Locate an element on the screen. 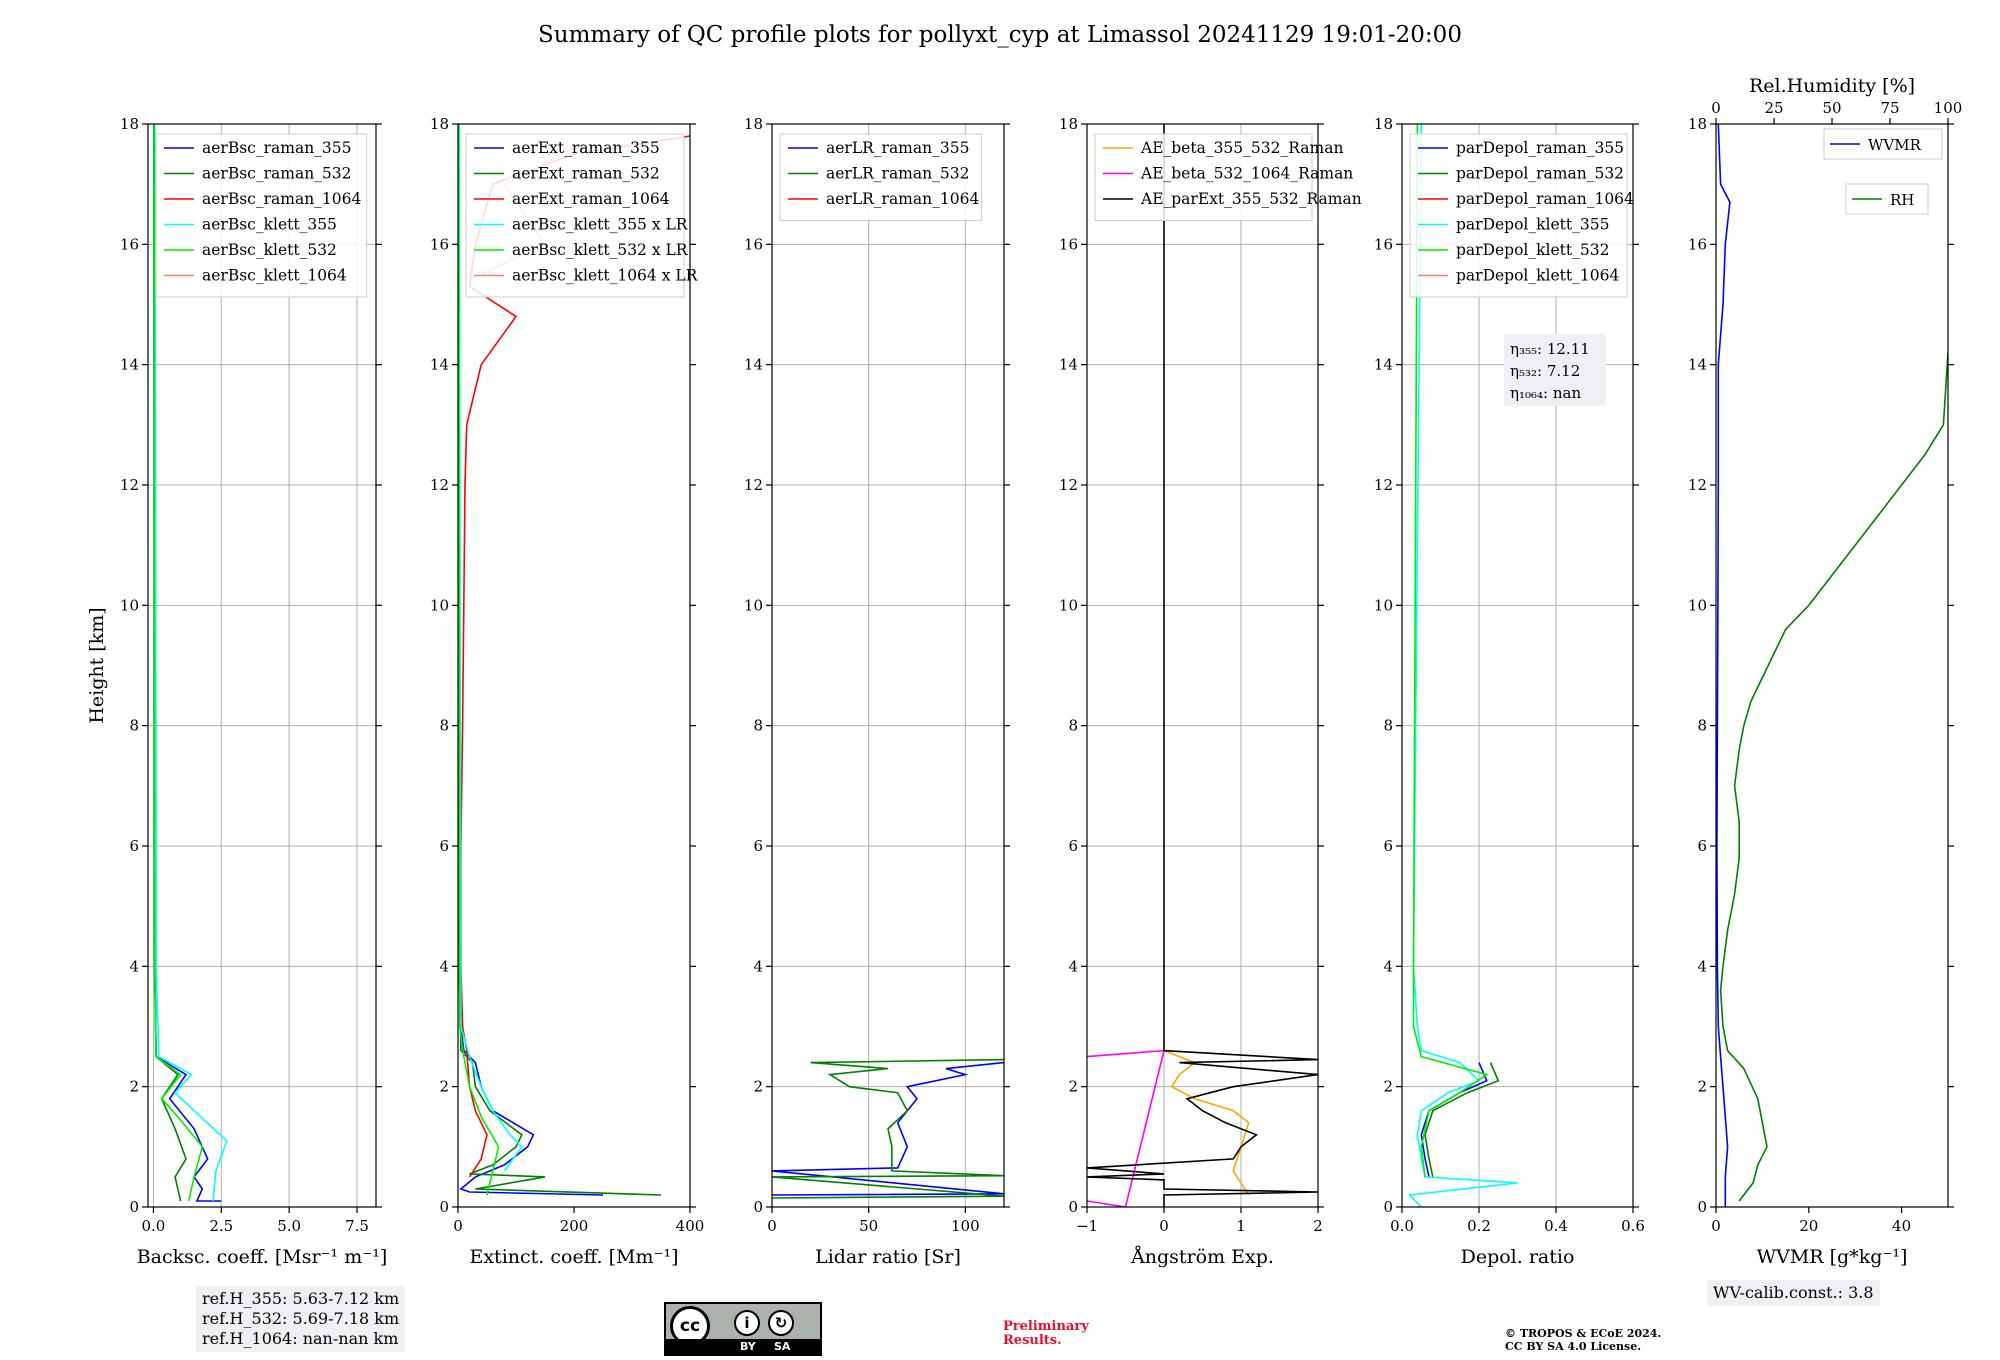 The height and width of the screenshot is (1360, 2000). x-axis-label: Depol. ratio is located at coordinates (1518, 1257).